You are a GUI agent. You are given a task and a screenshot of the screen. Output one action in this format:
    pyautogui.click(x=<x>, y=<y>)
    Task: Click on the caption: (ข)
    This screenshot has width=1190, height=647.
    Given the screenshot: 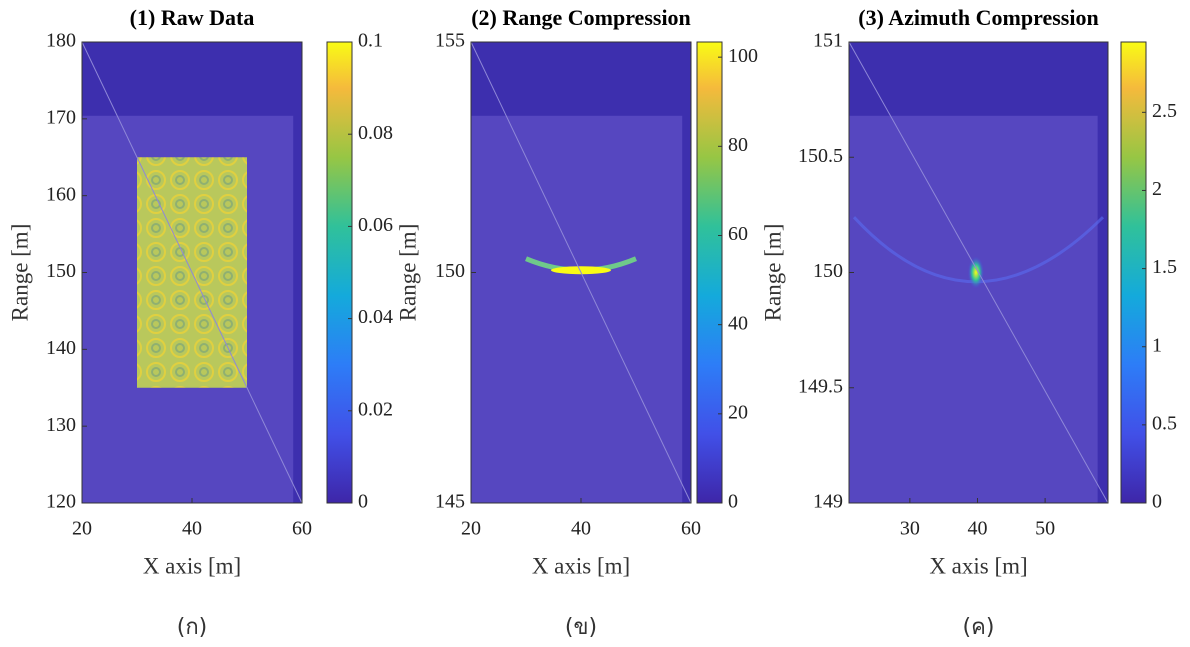 What is the action you would take?
    pyautogui.click(x=581, y=627)
    